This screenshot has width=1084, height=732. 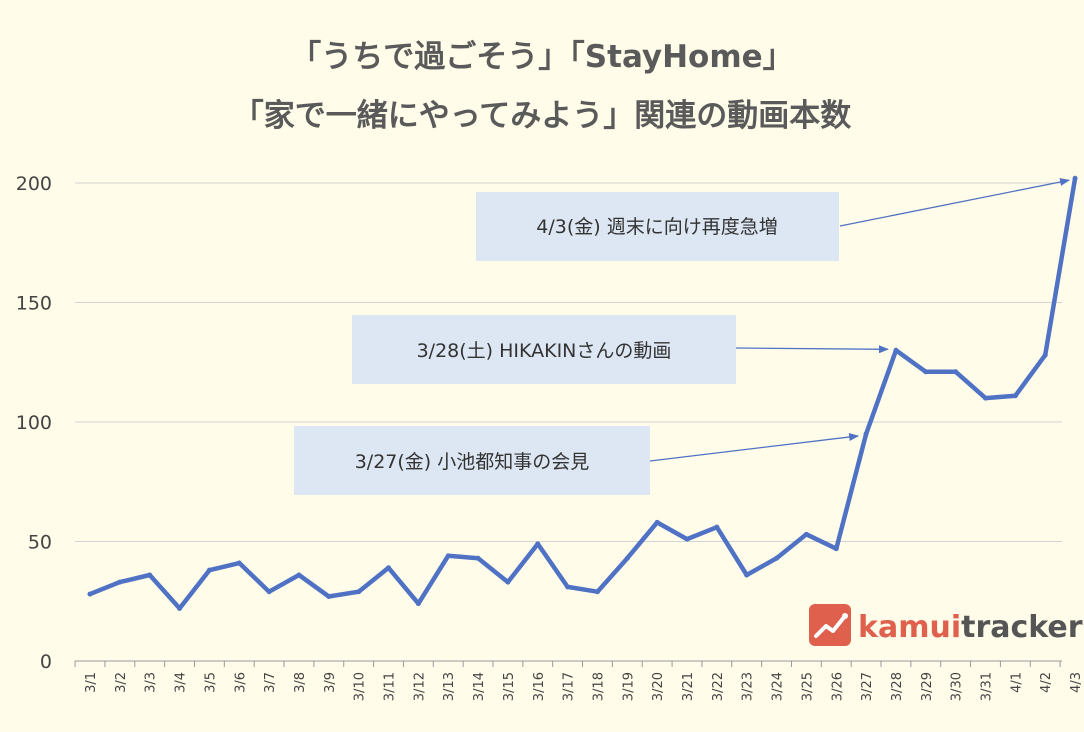 I want to click on data-point-3/14, so click(x=478, y=558).